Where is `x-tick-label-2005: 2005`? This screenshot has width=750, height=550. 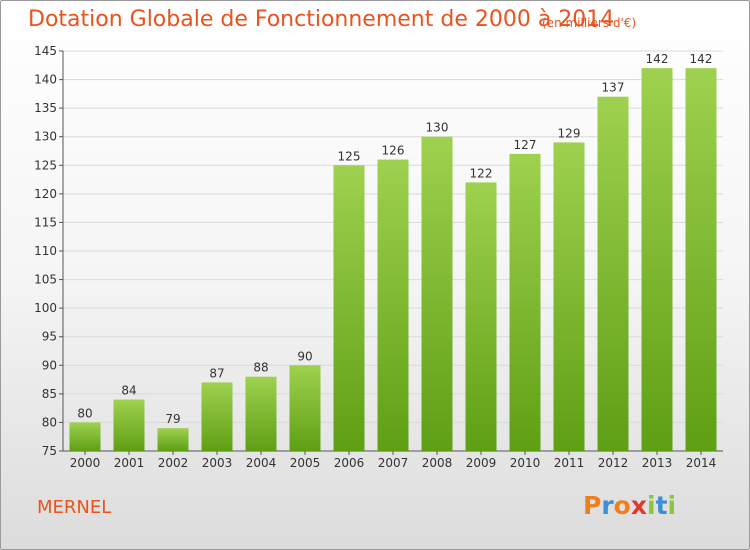 x-tick-label-2005: 2005 is located at coordinates (305, 463).